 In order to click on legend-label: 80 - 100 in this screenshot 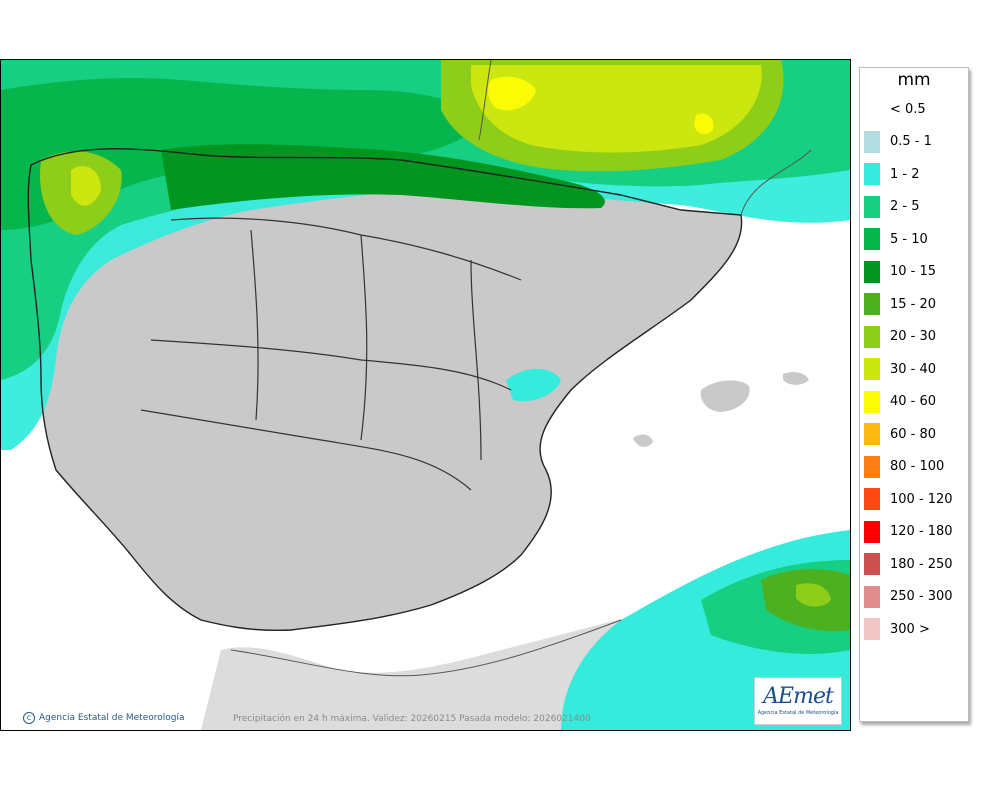, I will do `click(917, 466)`.